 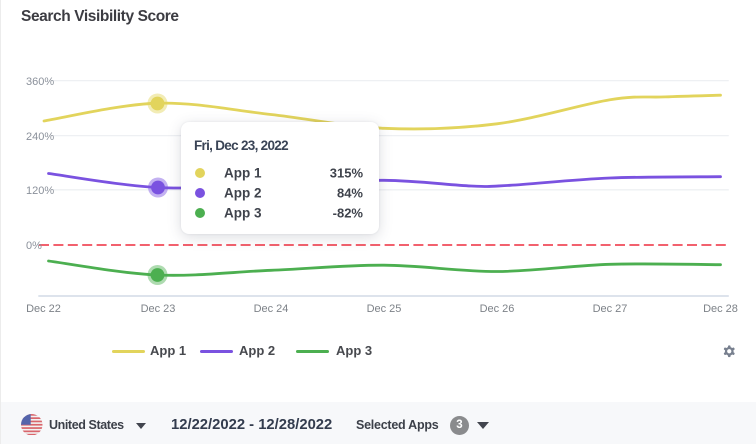 What do you see at coordinates (34, 246) in the screenshot?
I see `svg-text: 0%` at bounding box center [34, 246].